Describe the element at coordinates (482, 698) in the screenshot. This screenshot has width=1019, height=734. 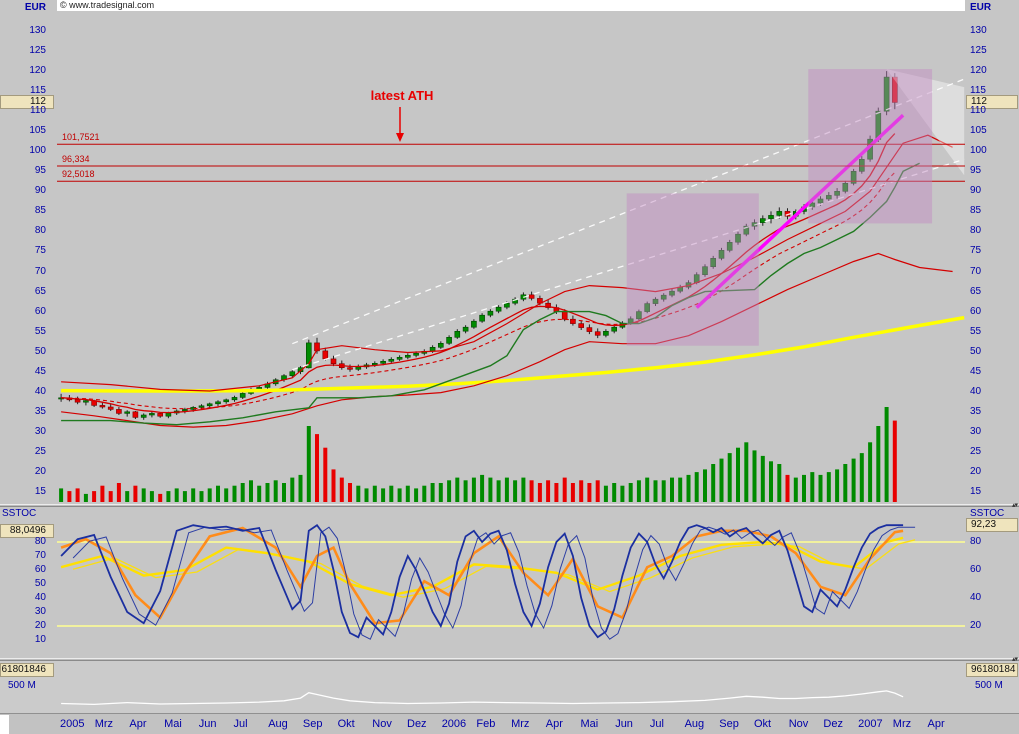
I see `volume-line-white` at that location.